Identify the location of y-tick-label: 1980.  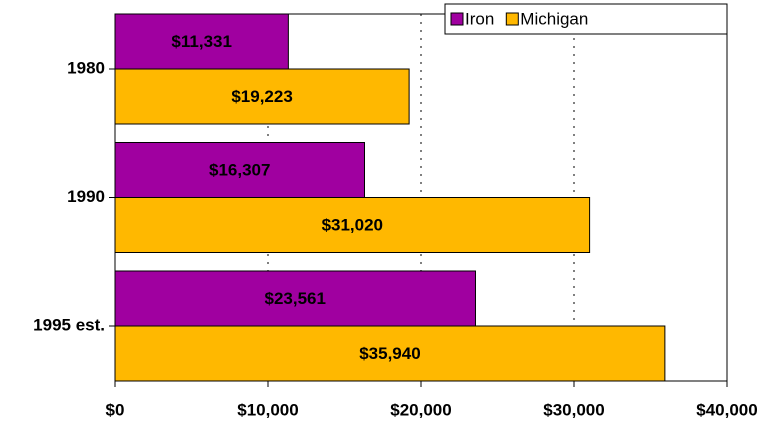
(86, 67).